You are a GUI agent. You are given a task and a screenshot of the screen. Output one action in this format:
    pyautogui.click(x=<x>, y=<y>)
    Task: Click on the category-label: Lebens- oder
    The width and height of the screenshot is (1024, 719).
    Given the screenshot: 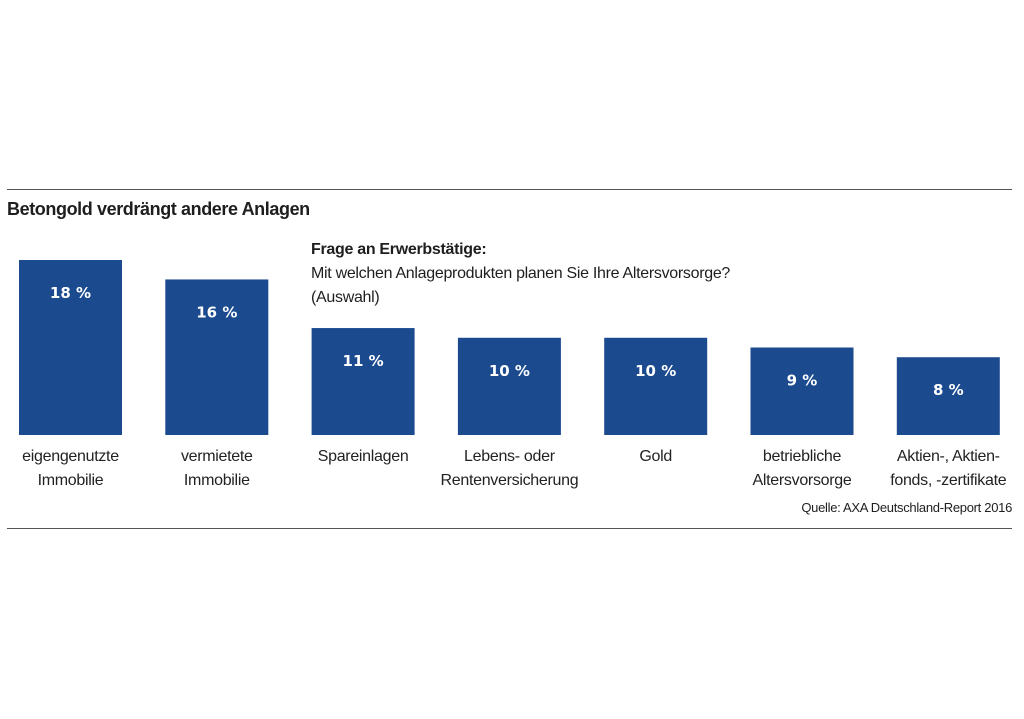 What is the action you would take?
    pyautogui.click(x=510, y=456)
    